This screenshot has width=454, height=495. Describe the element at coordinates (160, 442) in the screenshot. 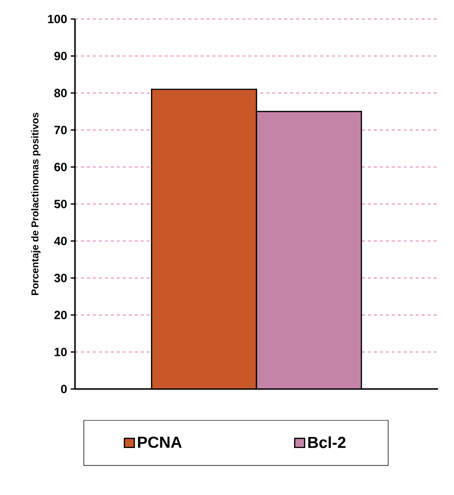

I see `legend-label: PCNA` at that location.